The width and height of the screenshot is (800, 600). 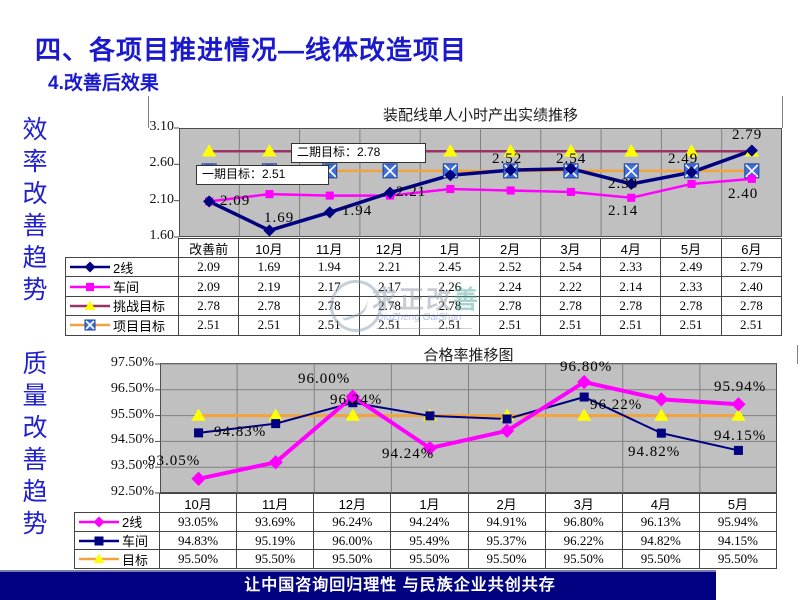 I want to click on table-cell: 96.22%, so click(x=584, y=541).